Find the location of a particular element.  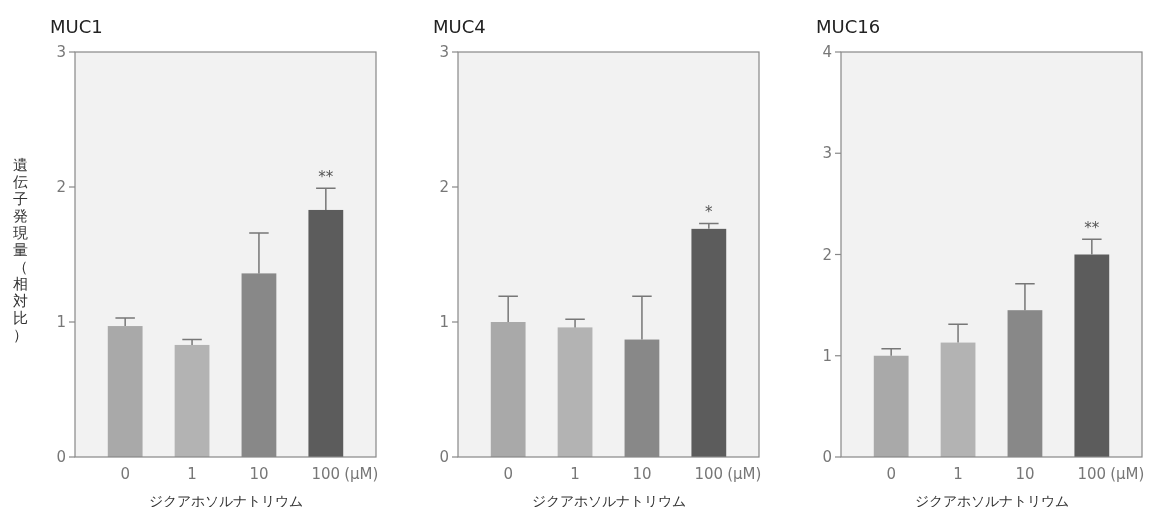

chart-title: MUC16 is located at coordinates (848, 26).